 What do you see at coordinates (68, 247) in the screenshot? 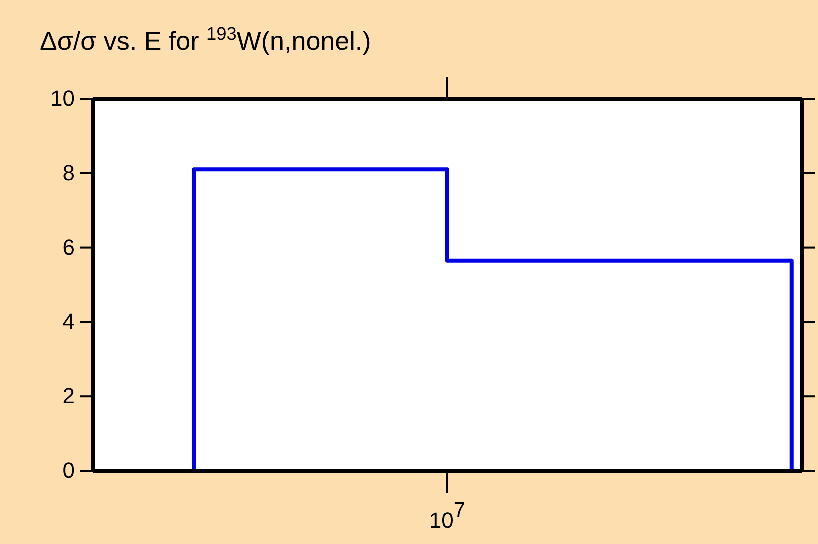
I see `y-tick-label: 6` at bounding box center [68, 247].